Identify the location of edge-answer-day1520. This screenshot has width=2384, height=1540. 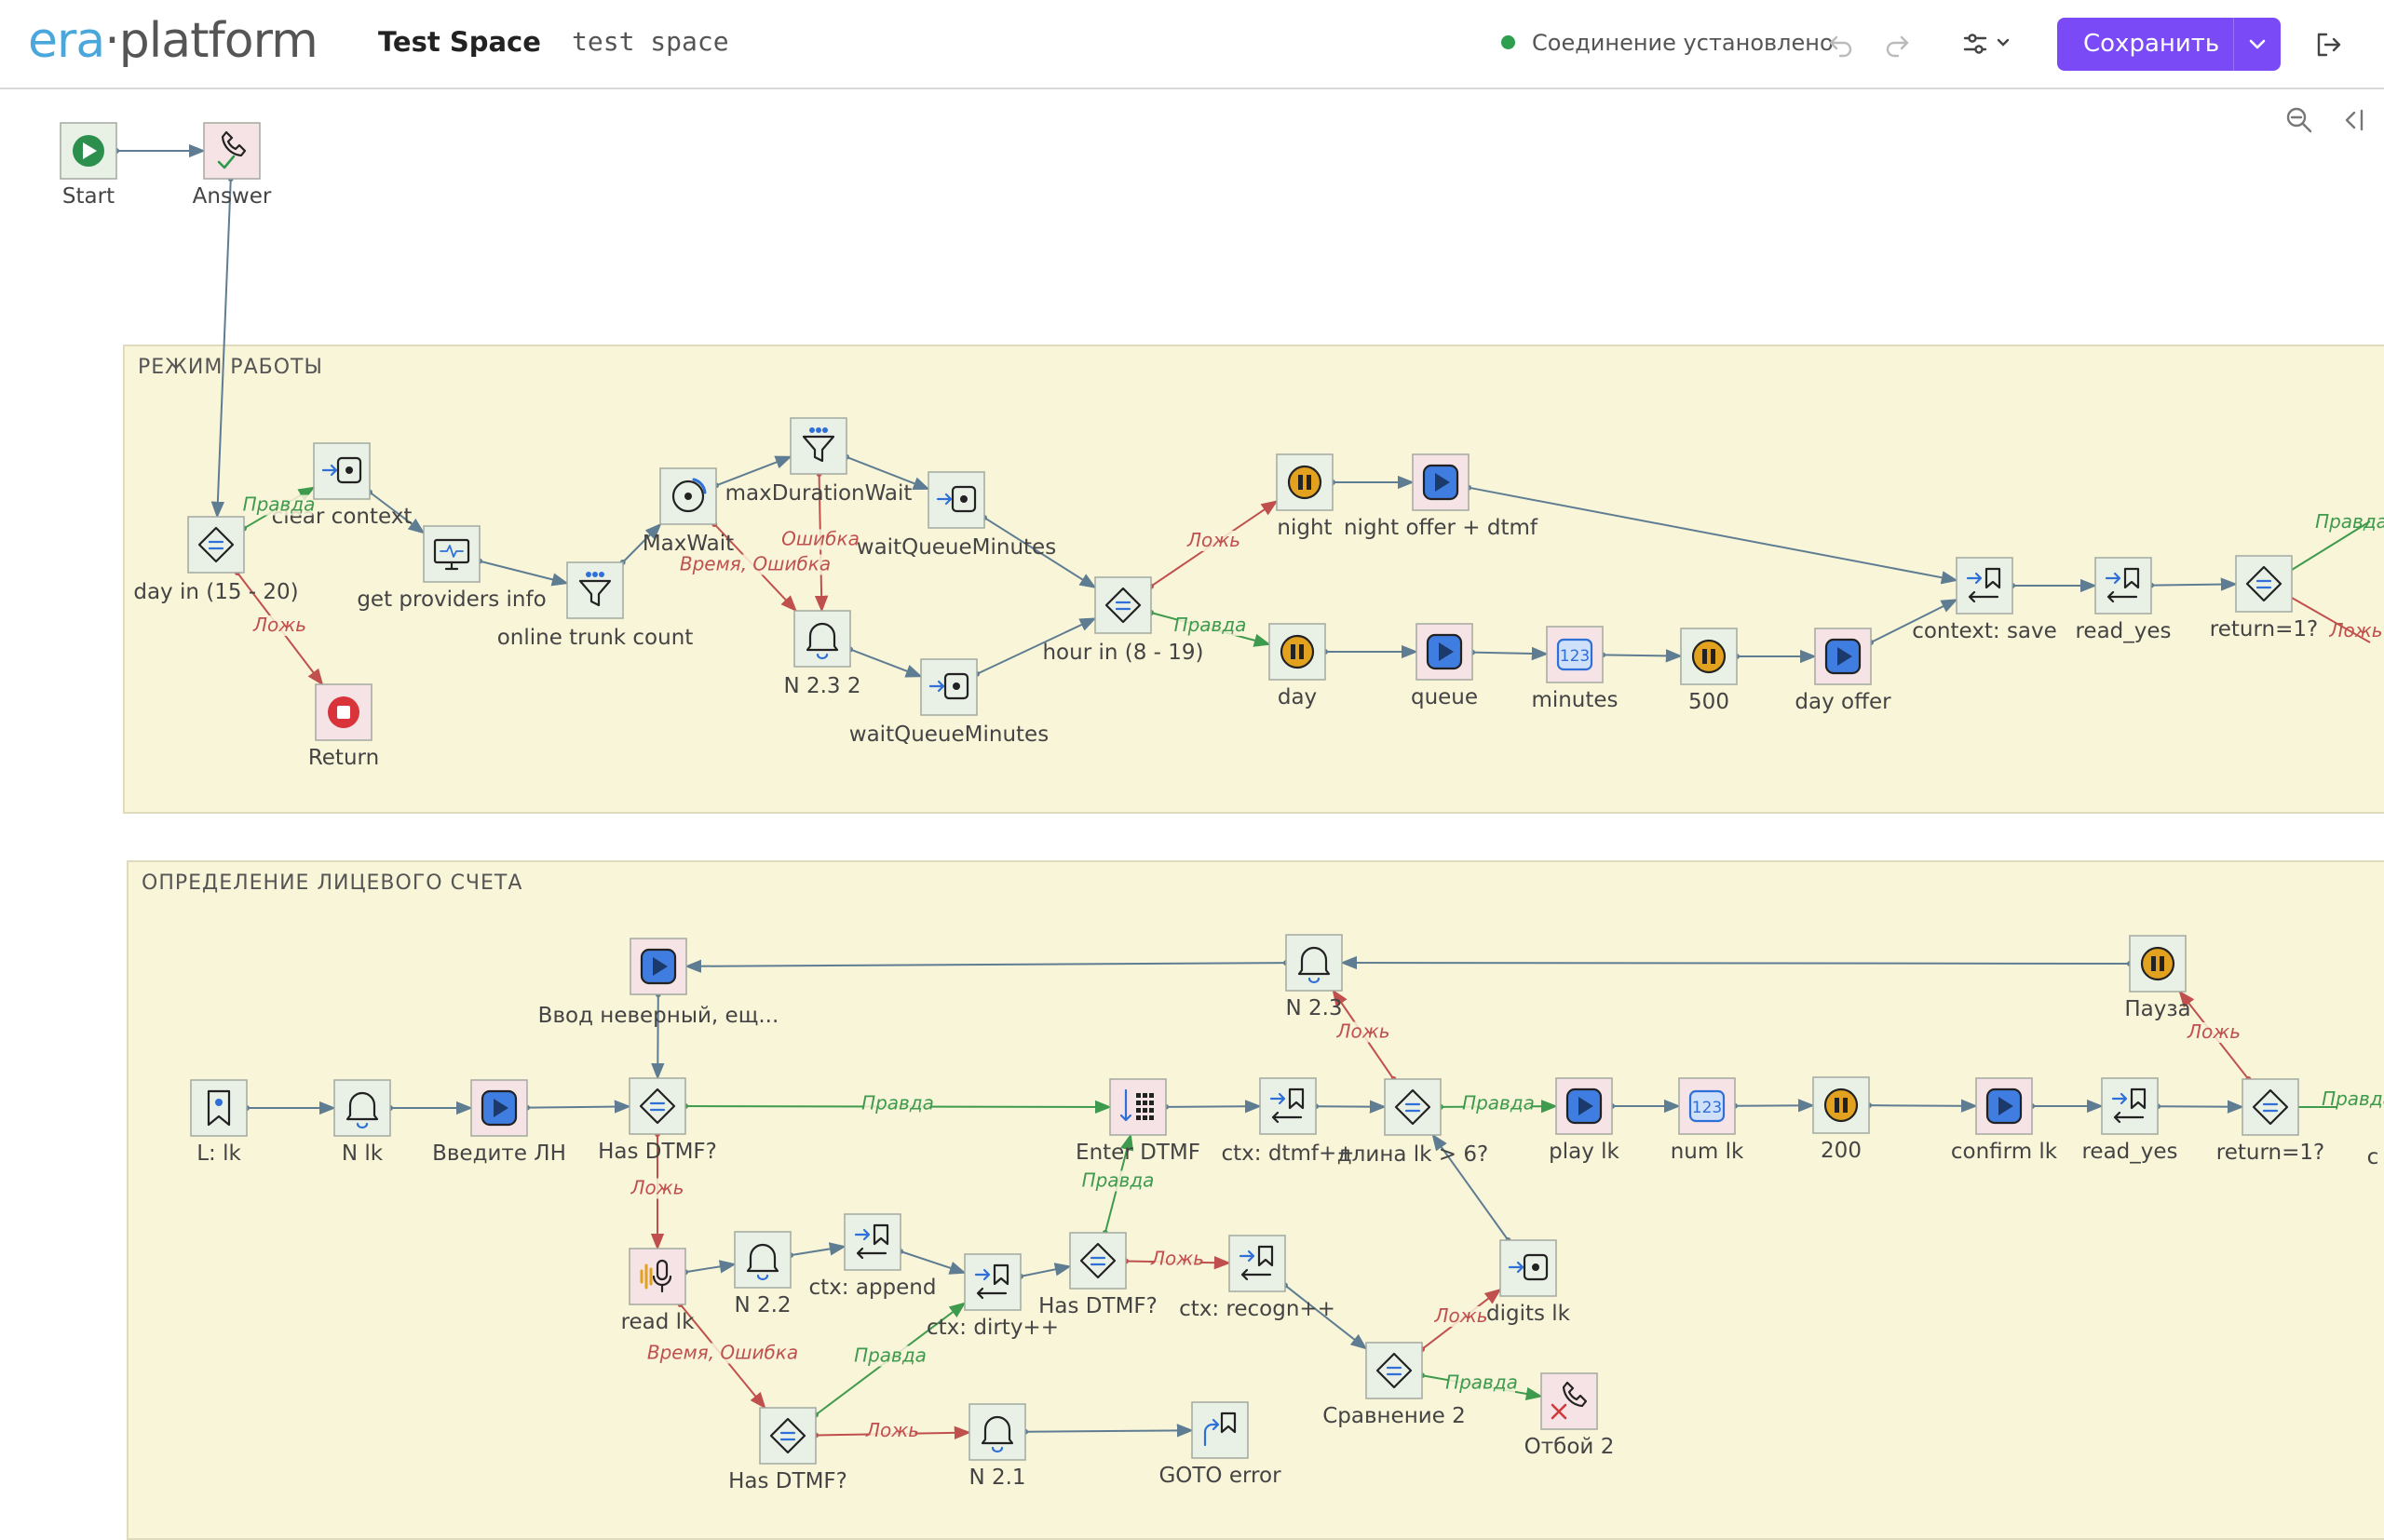
(221, 349).